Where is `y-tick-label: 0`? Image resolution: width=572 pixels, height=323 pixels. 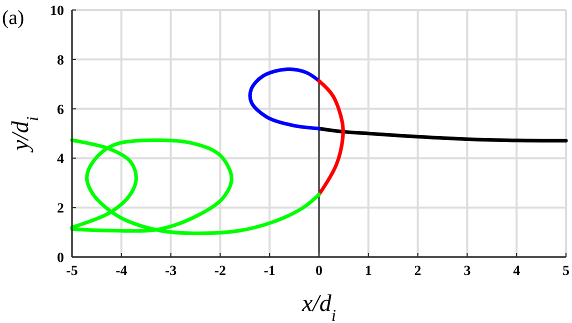 y-tick-label: 0 is located at coordinates (60, 258).